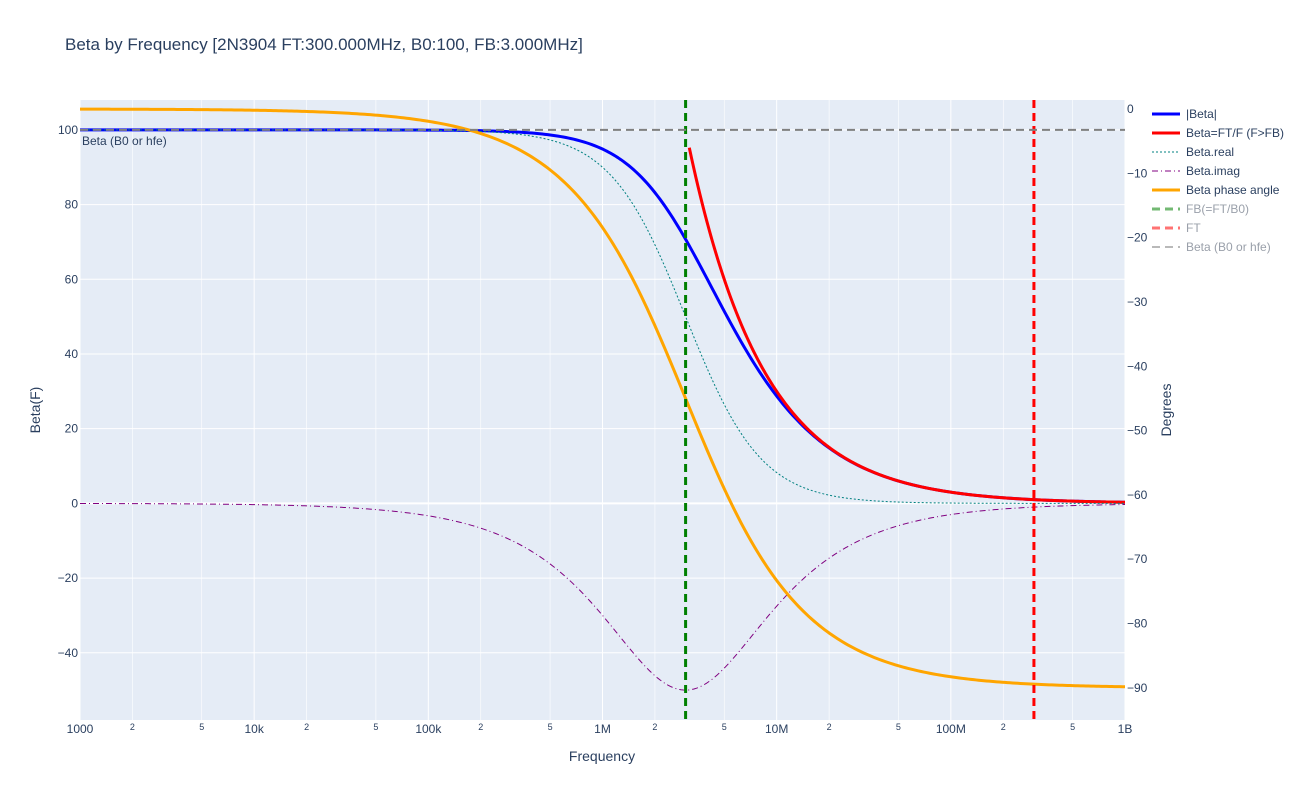  I want to click on y-tick-label: 40, so click(72, 354).